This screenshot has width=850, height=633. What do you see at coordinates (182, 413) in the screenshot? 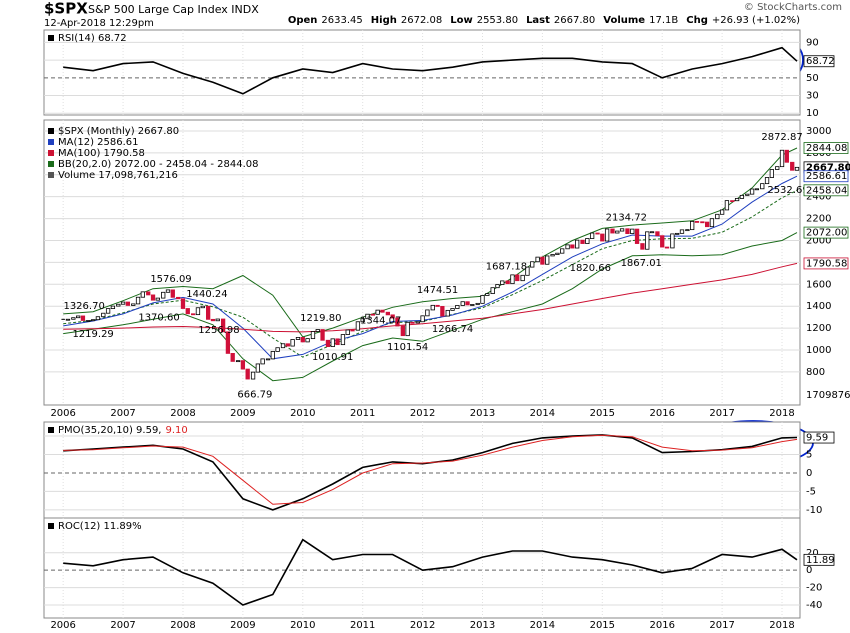
I see `x-tick-label: 2008` at bounding box center [182, 413].